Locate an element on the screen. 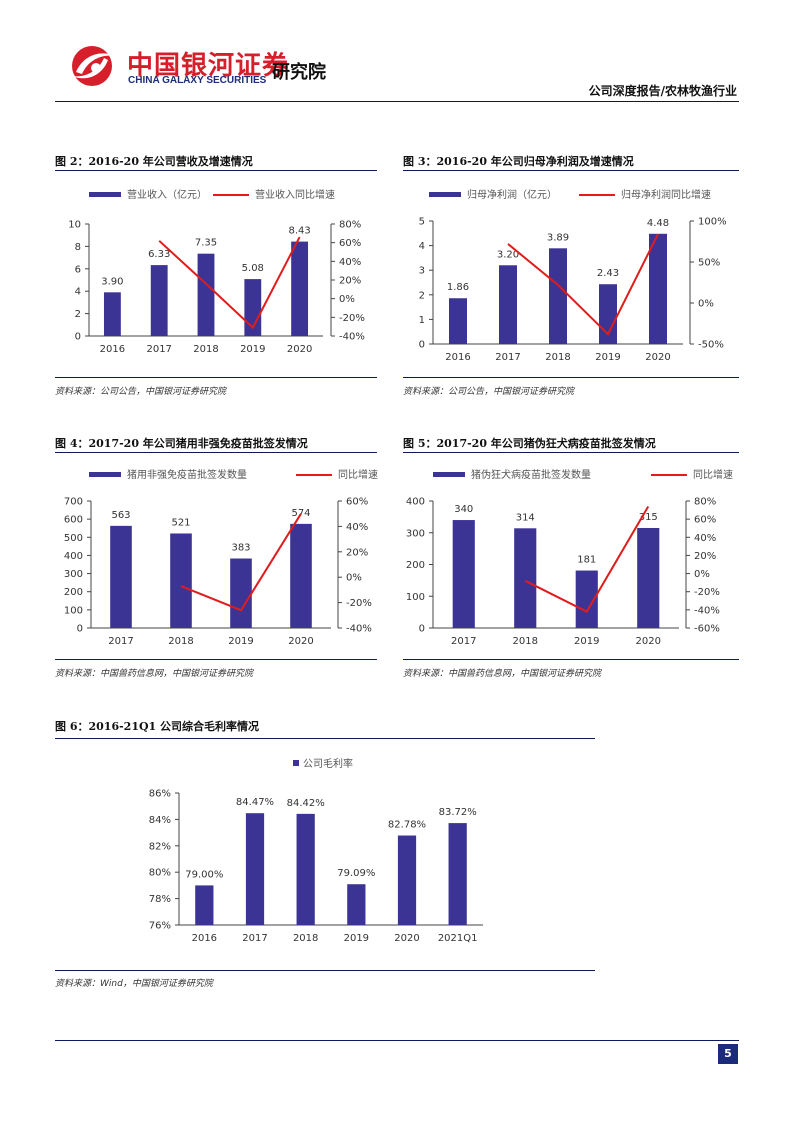 Image resolution: width=793 pixels, height=1122 pixels. data-label: 79.09% is located at coordinates (356, 873).